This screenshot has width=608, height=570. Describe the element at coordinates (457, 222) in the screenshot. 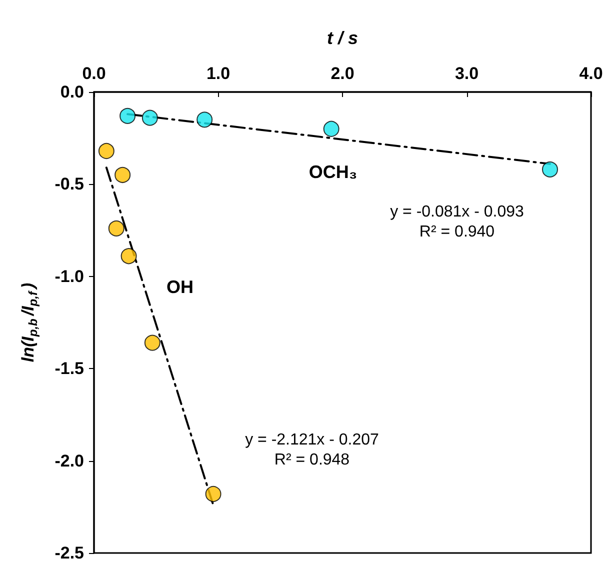

I see `annotation: y = -0.081x - 0.093 R² = 0.940` at that location.